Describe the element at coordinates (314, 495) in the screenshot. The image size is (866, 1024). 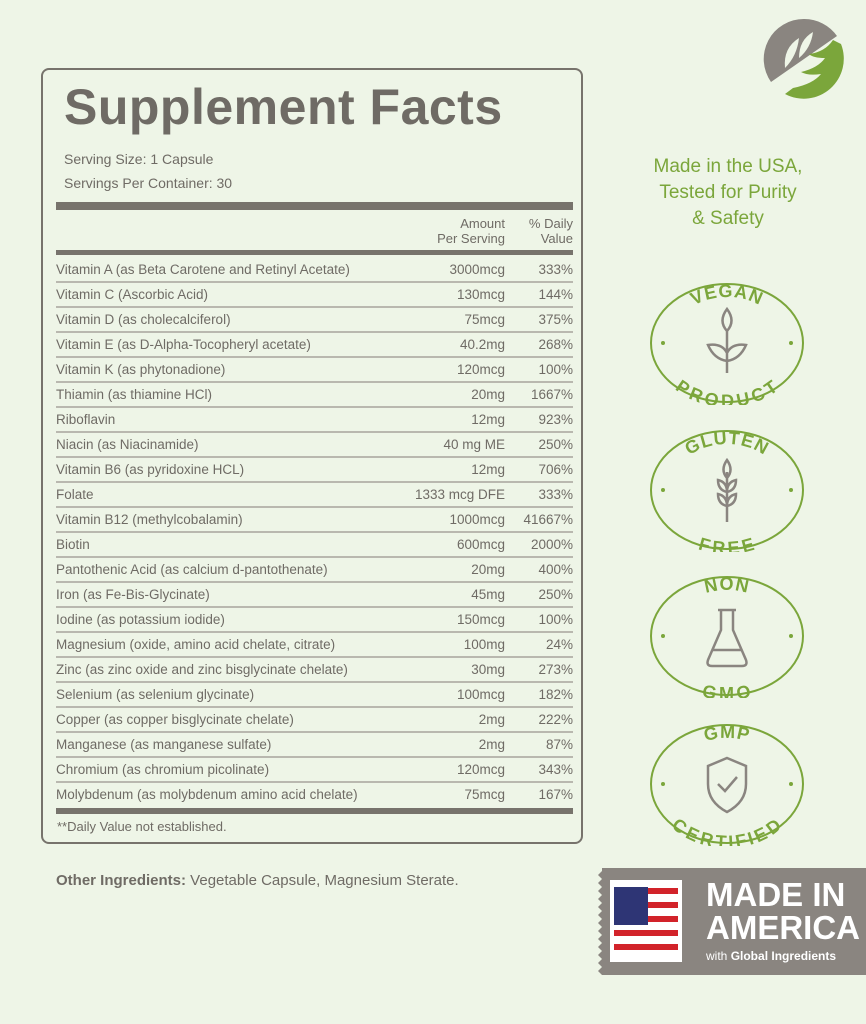
I see `table-row: Folate 1333 mcg DFE 333%` at that location.